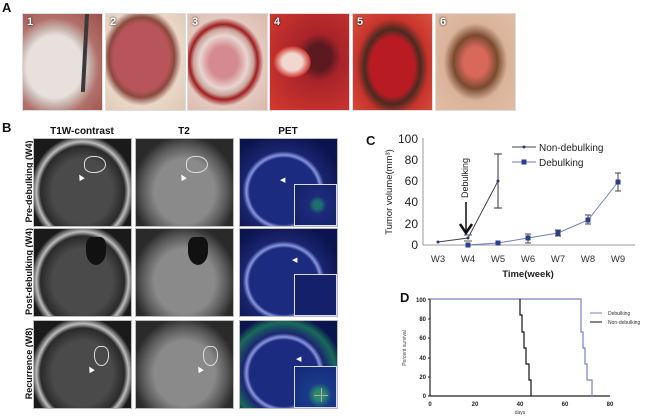  I want to click on mri-t1w-post, so click(82, 272).